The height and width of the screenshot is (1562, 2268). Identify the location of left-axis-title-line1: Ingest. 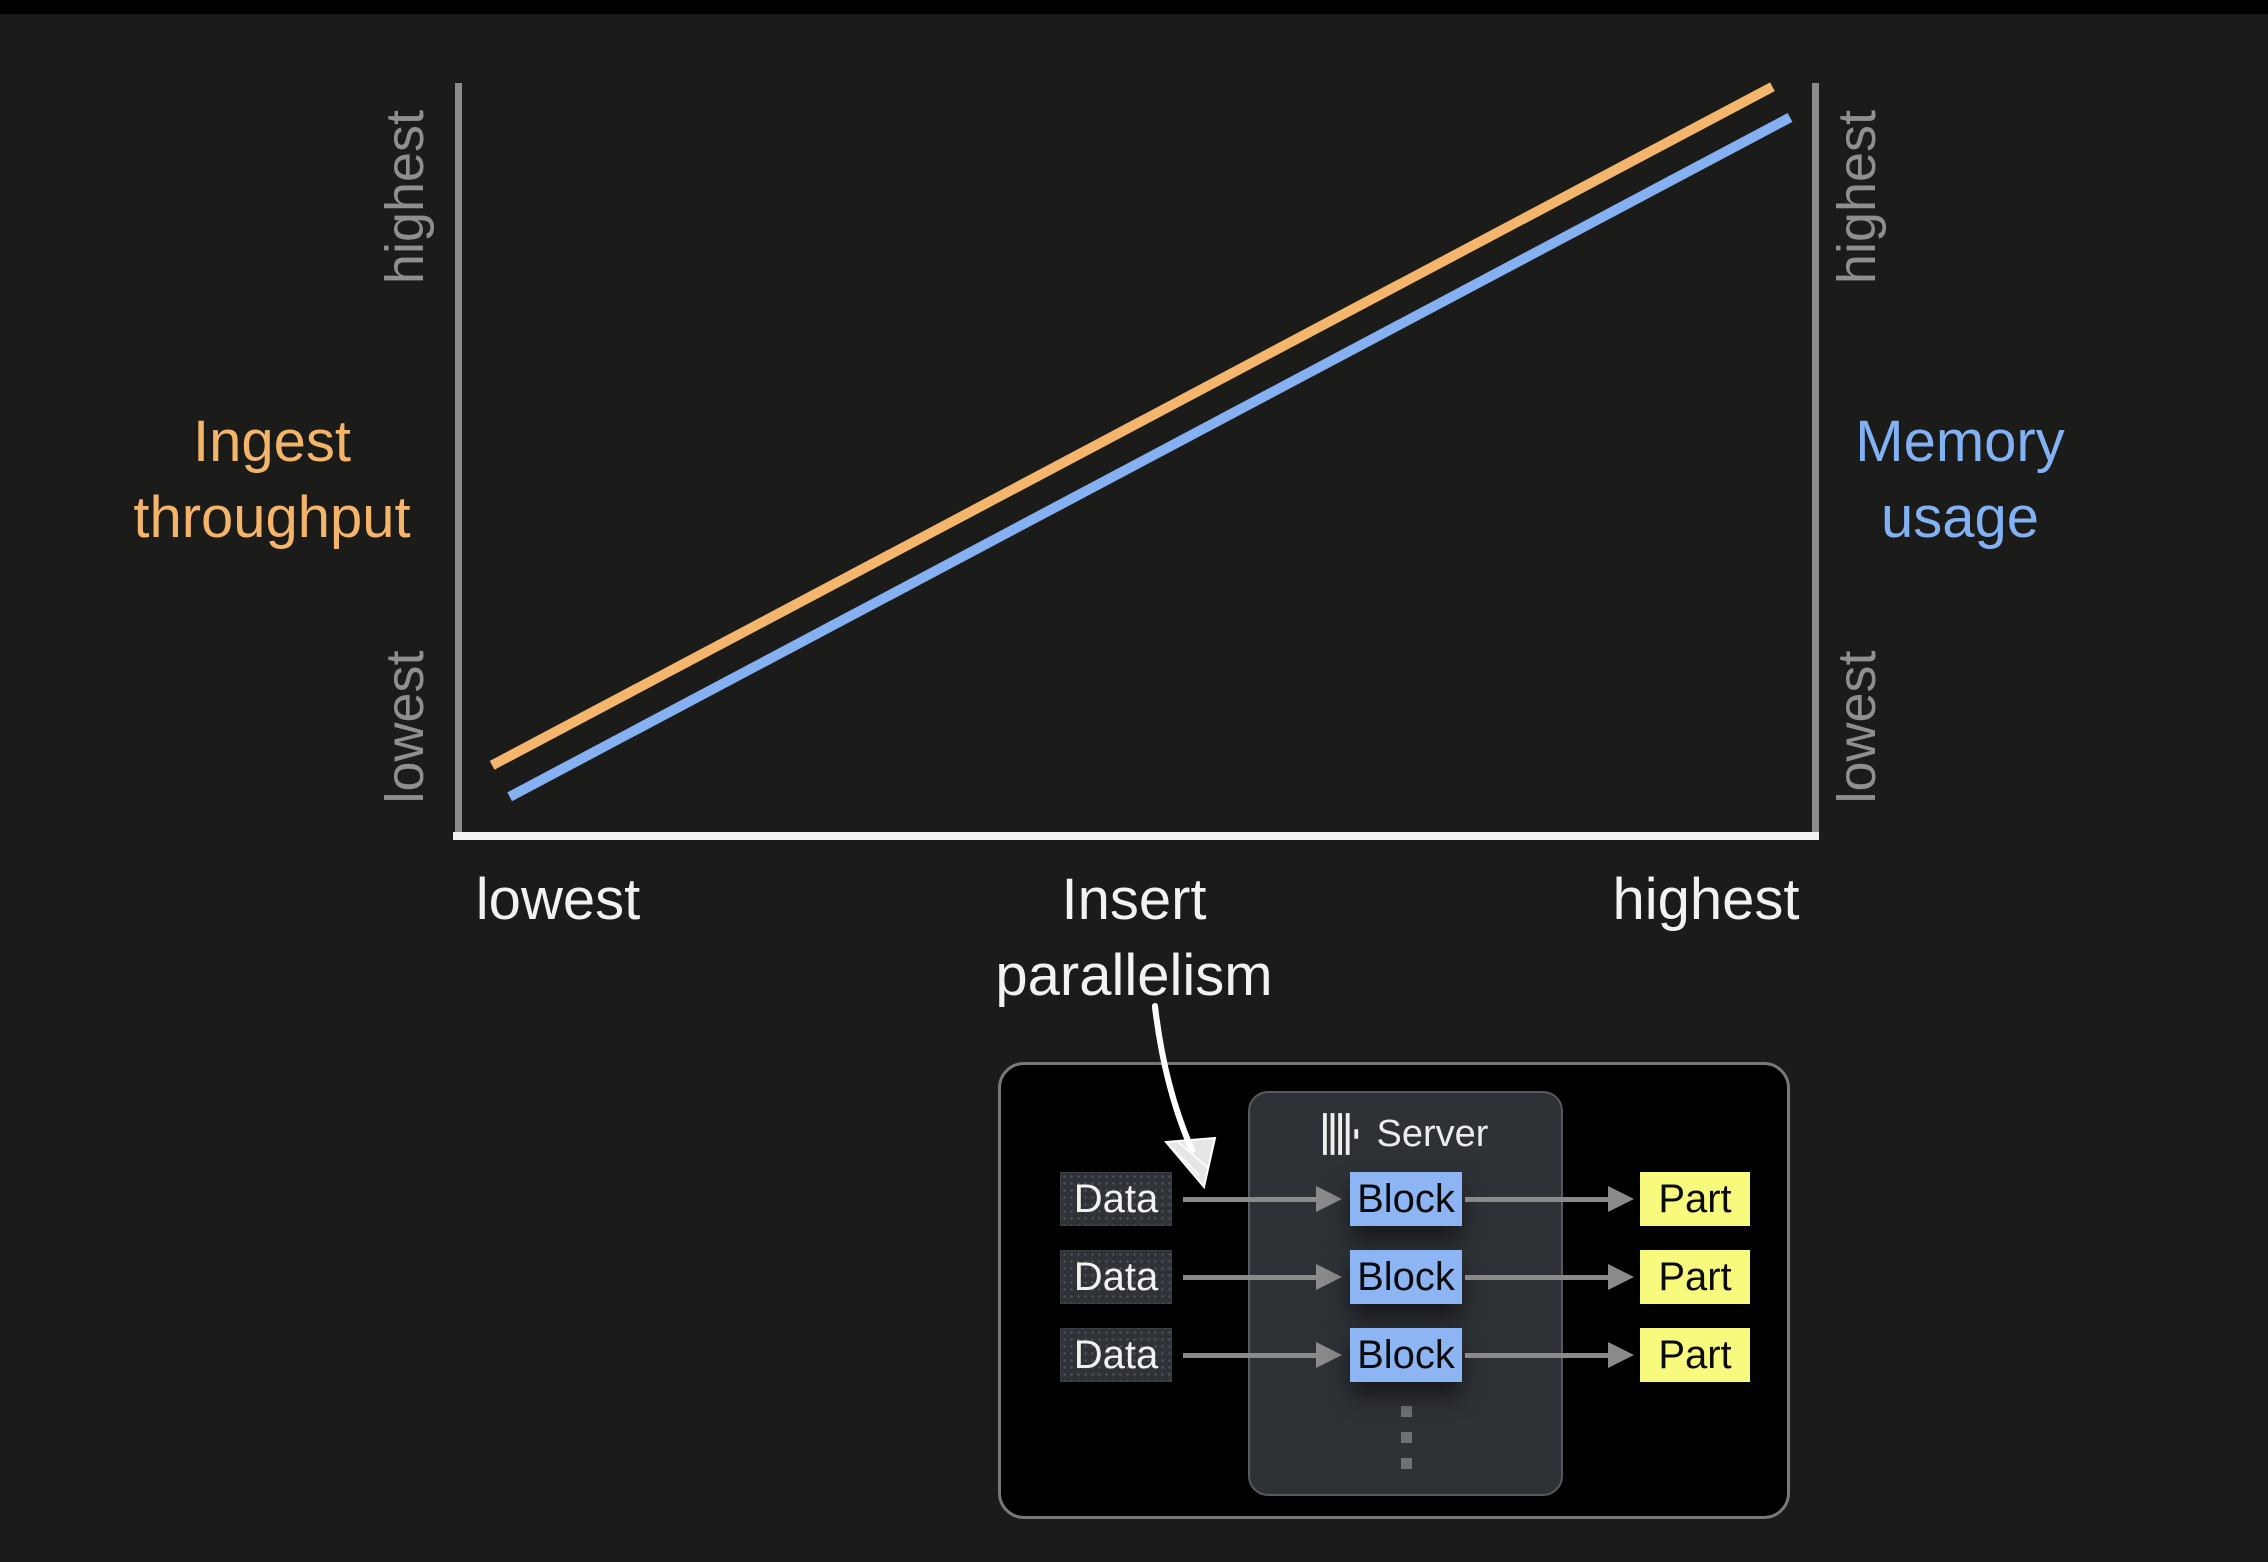
(272, 441).